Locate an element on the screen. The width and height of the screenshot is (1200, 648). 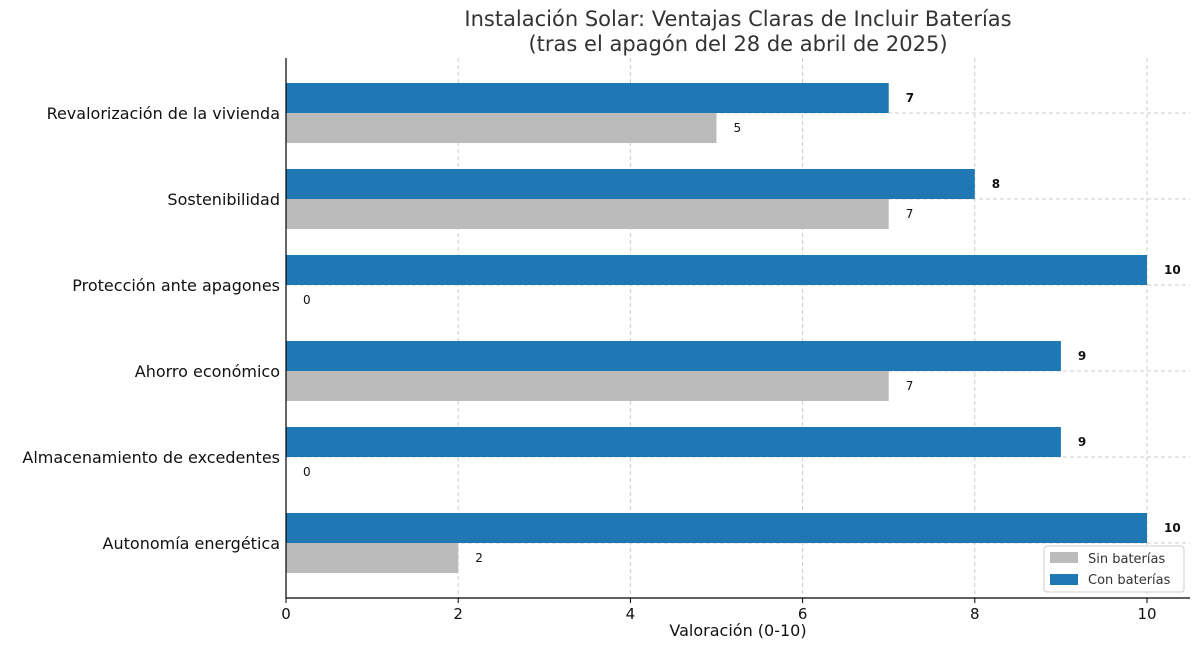
legend-swatch-con-baterias is located at coordinates (1064, 579).